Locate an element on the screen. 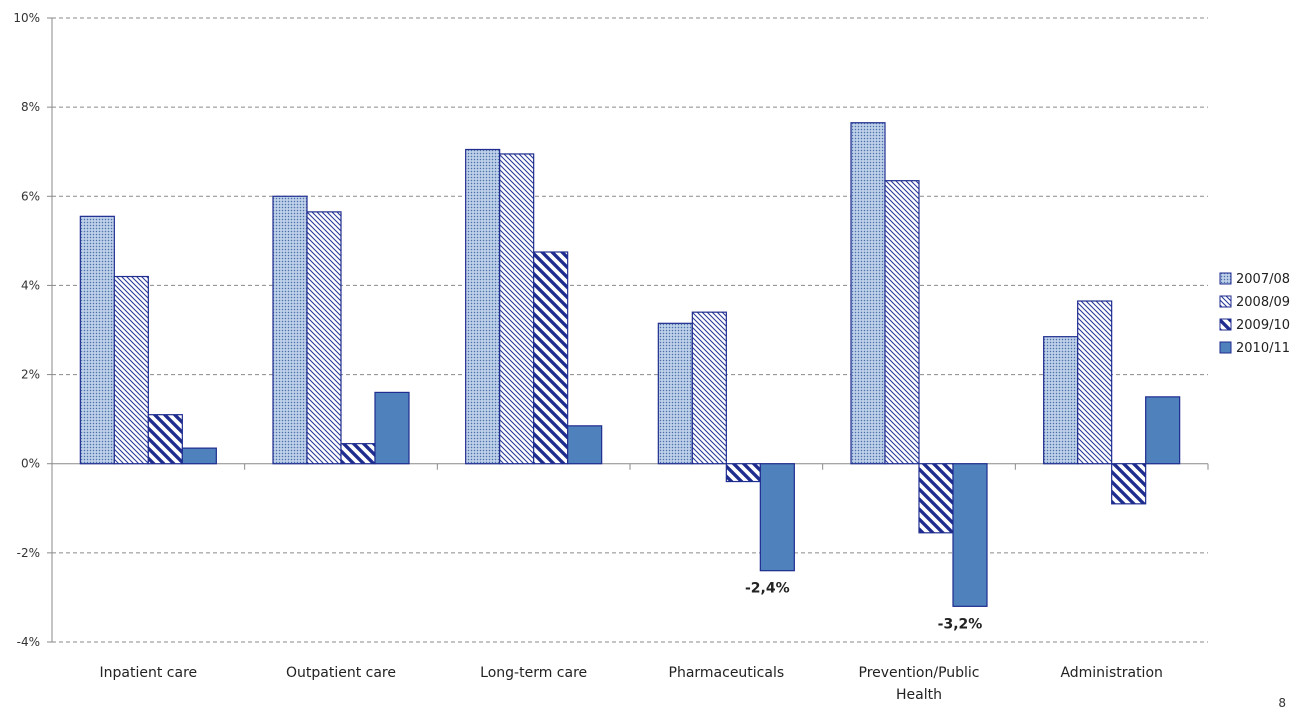  y-tick-label: 2% is located at coordinates (30, 375).